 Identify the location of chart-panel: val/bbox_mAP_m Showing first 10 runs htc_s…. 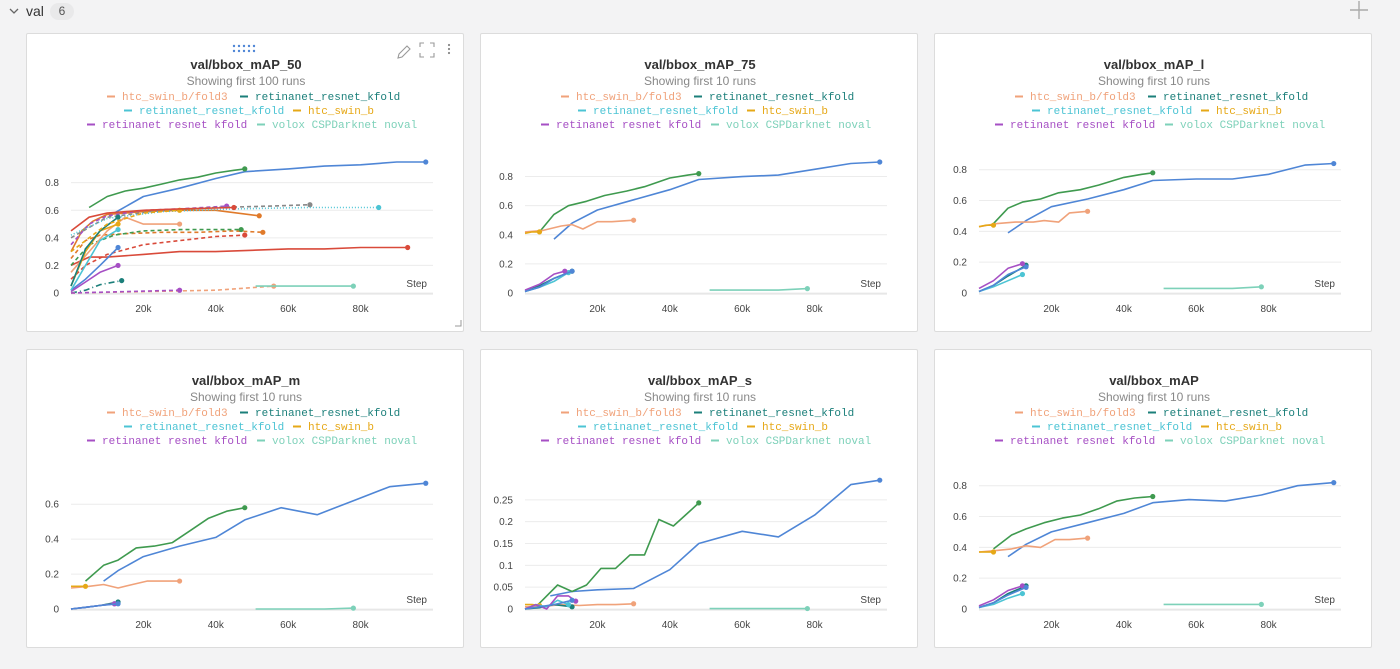
(245, 498).